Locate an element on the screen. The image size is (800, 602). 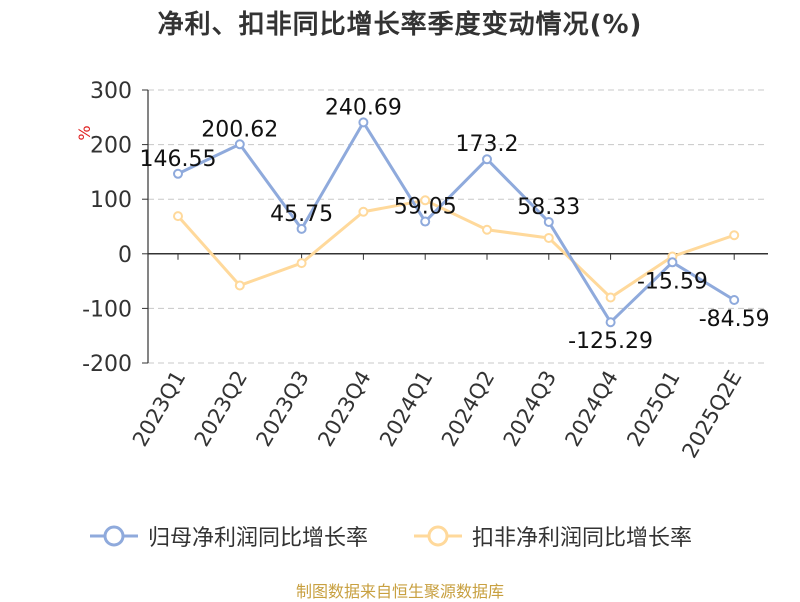
x-tick-label-8: 2025Q1 is located at coordinates (653, 409).